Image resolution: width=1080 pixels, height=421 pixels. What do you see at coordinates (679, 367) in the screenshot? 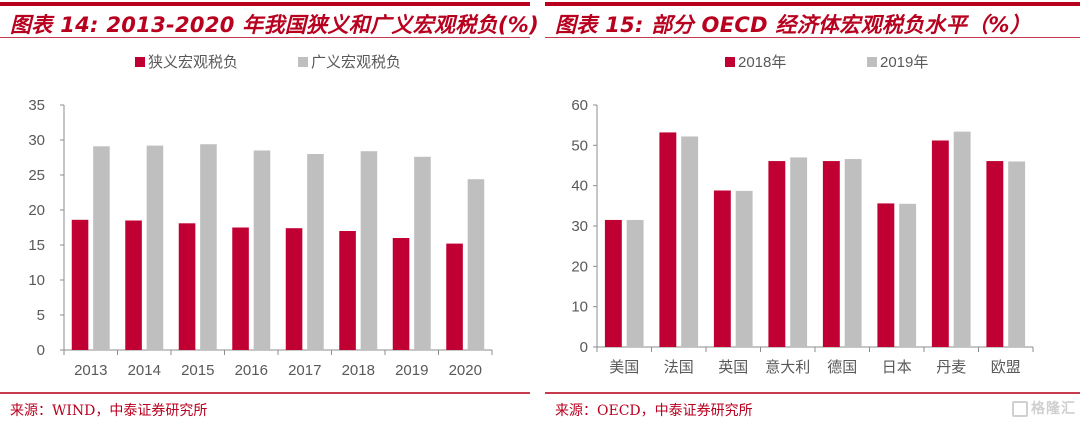
I see `x-tick-label: 法国` at bounding box center [679, 367].